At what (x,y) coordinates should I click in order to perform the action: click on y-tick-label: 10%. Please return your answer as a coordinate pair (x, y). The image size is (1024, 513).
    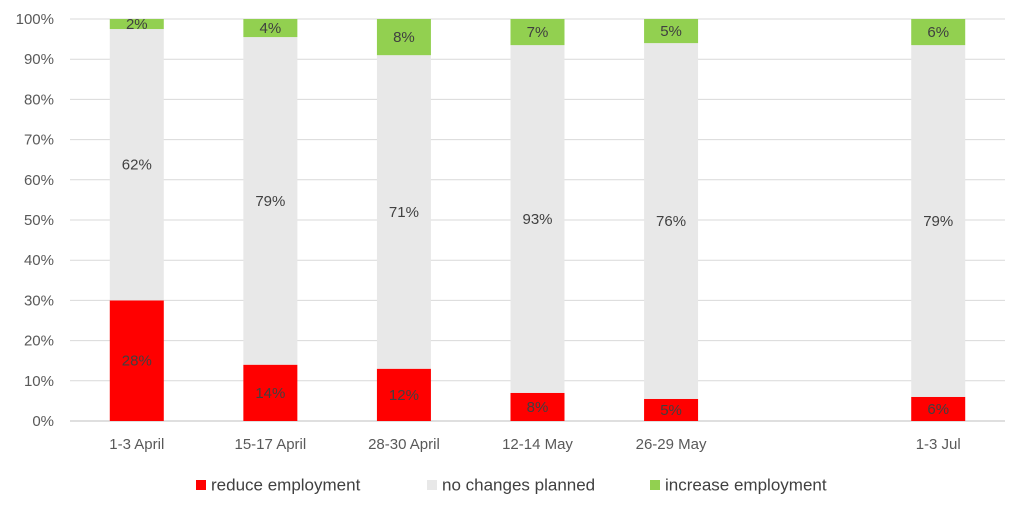
    Looking at the image, I should click on (39, 381).